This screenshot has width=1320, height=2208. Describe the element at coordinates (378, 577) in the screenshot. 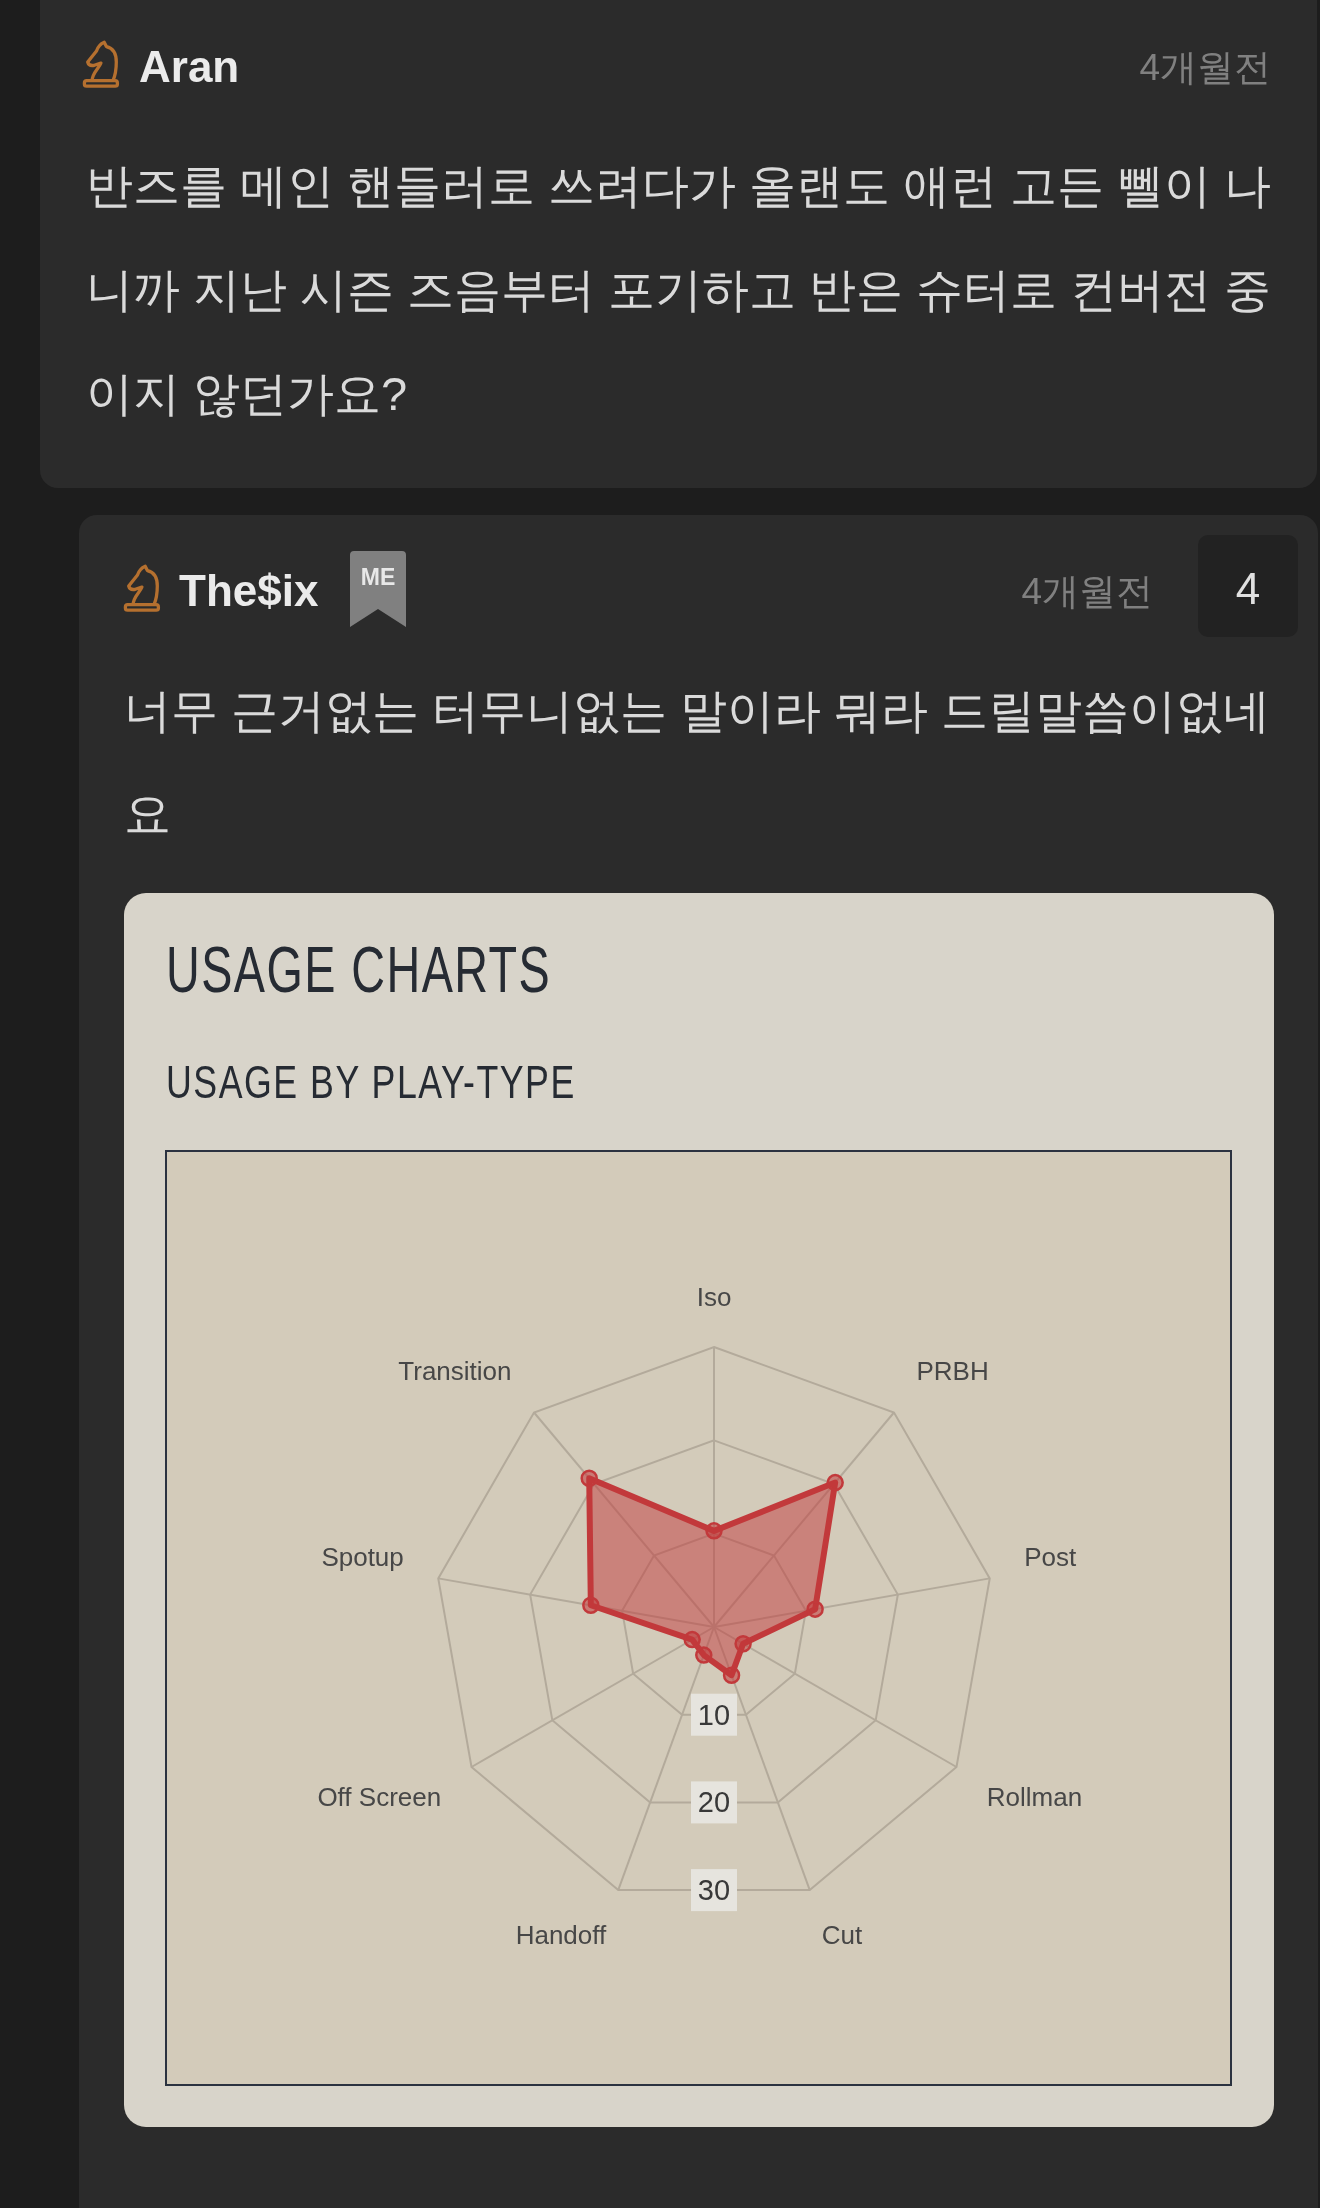

I see `text: ME` at that location.